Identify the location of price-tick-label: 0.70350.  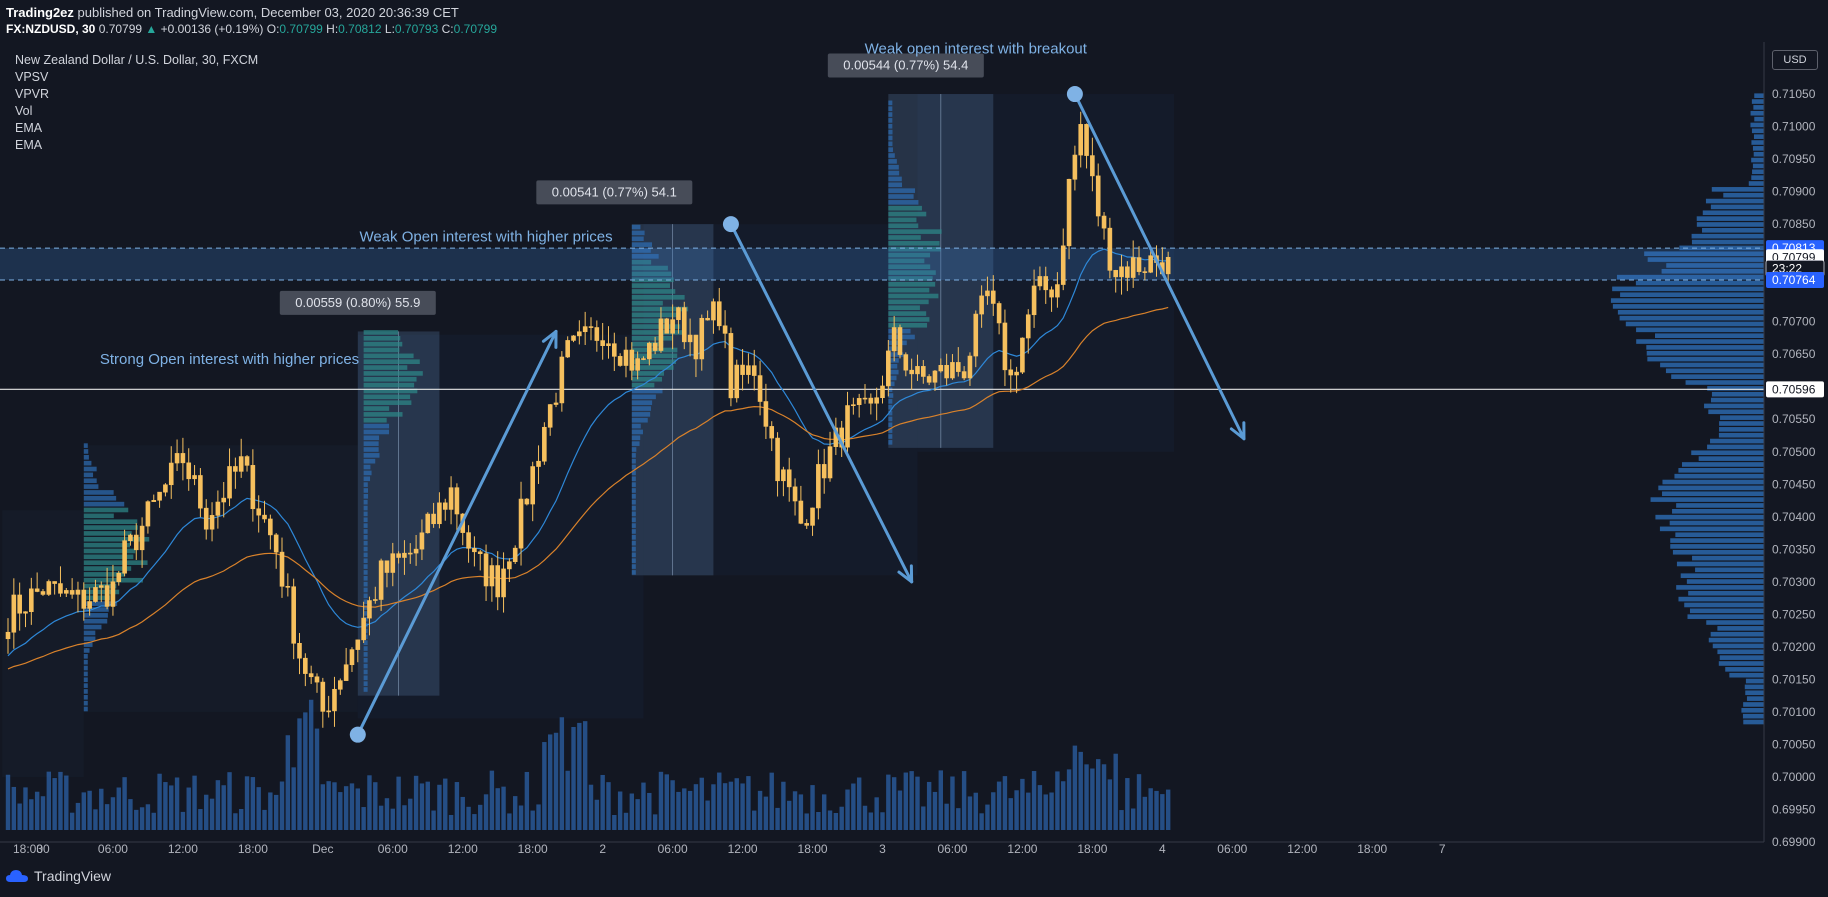
(1794, 549).